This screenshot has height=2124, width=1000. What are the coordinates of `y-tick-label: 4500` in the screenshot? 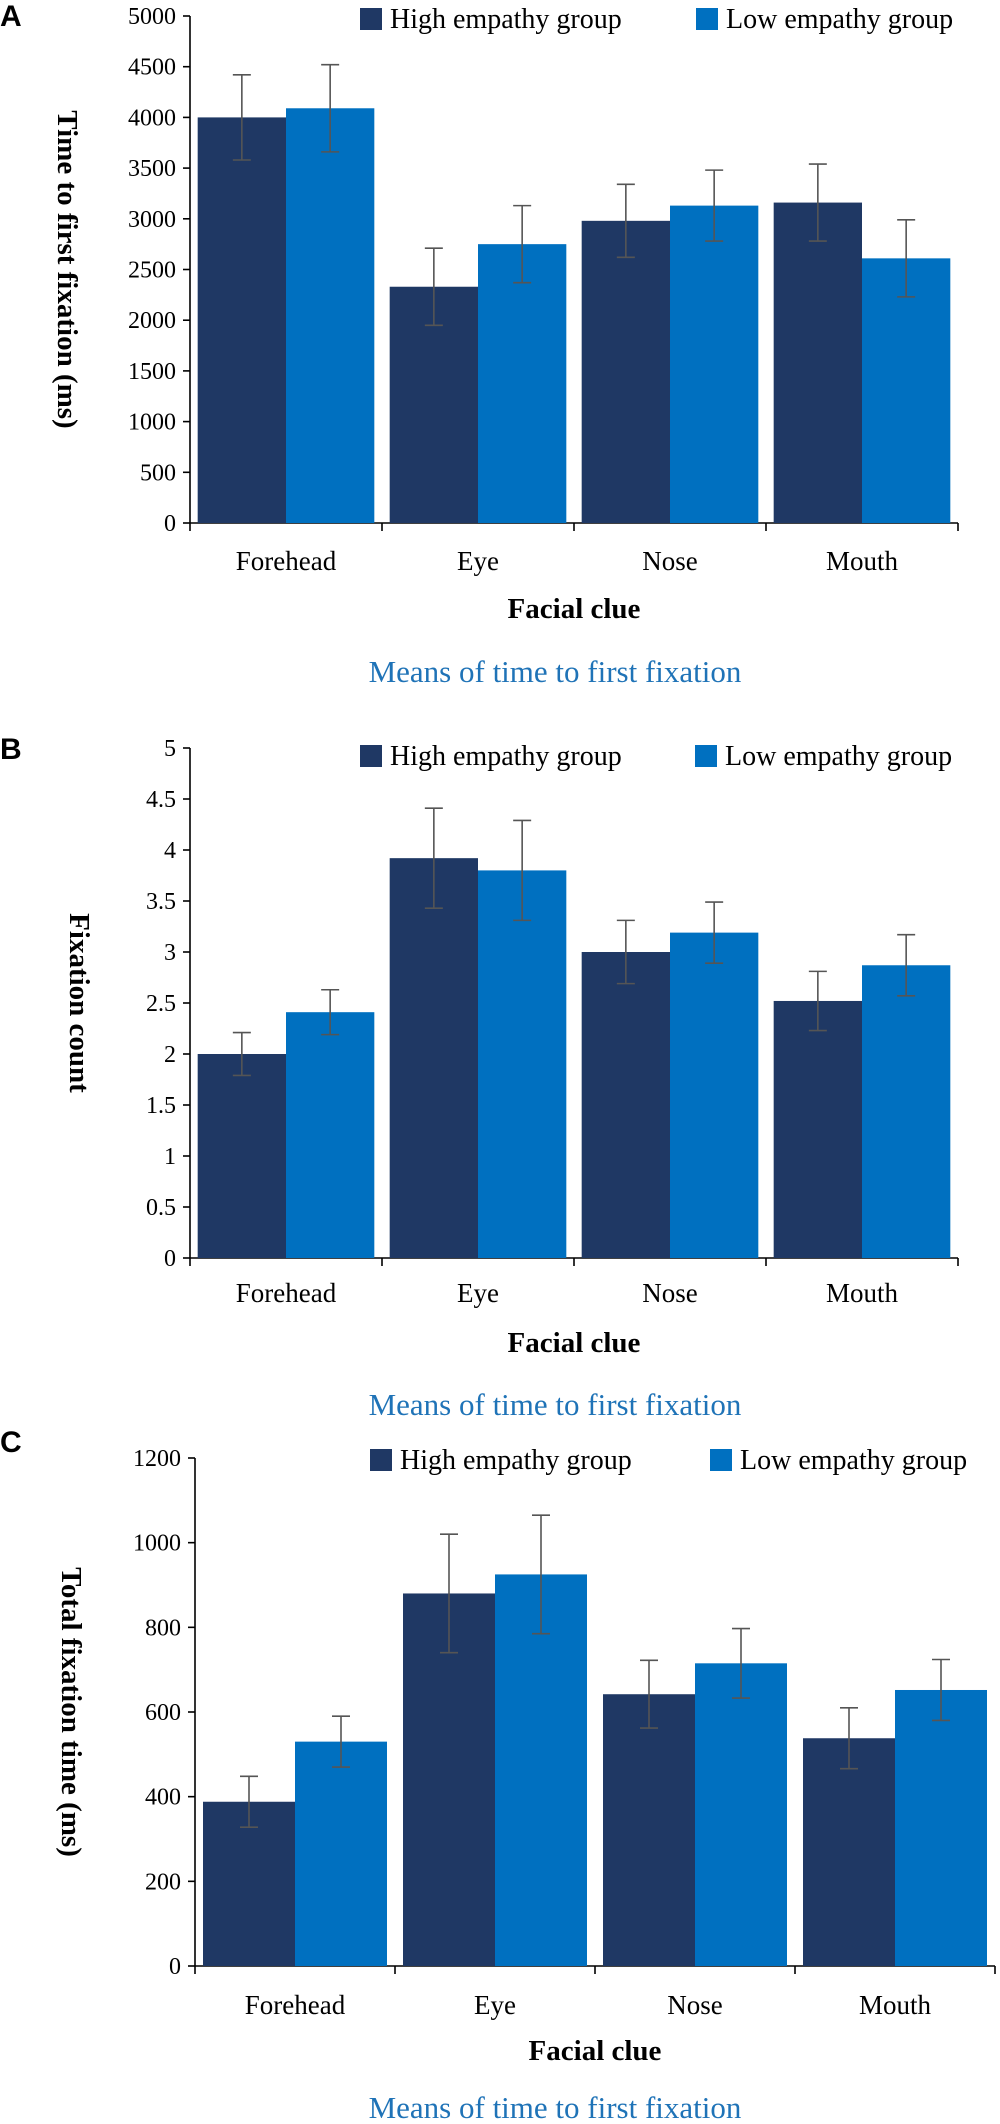 It's located at (152, 68).